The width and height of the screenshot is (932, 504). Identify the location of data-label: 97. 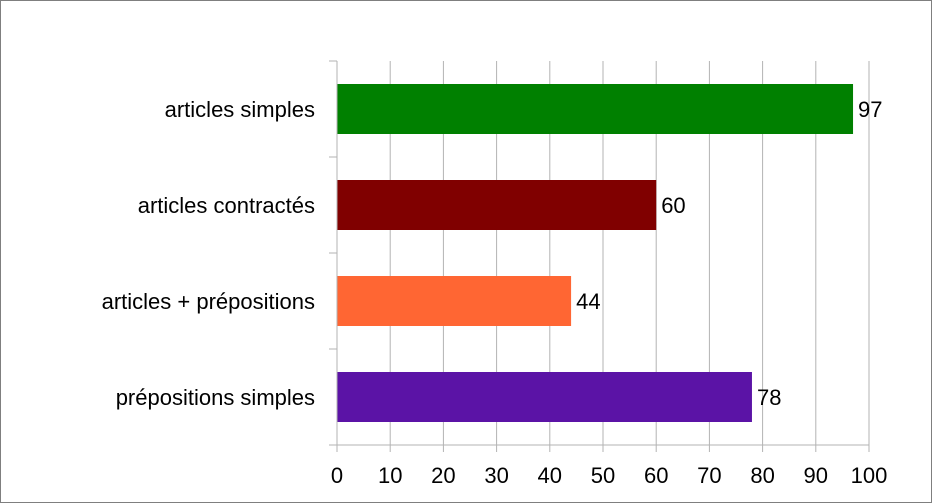
(870, 109).